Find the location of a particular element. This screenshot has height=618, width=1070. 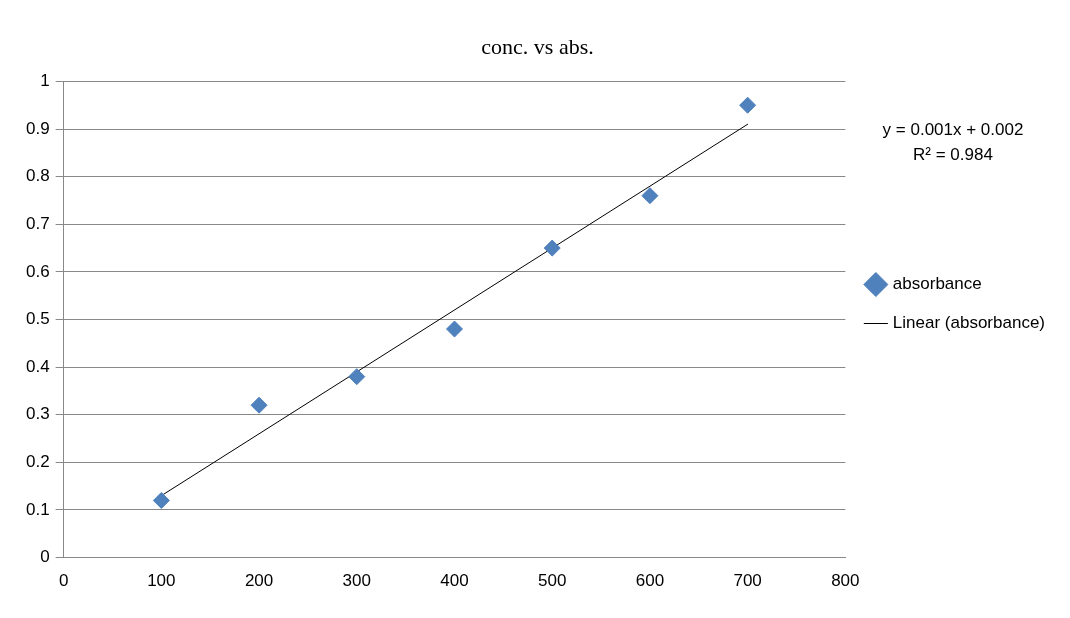

x-tick-label: 0 is located at coordinates (63, 581).